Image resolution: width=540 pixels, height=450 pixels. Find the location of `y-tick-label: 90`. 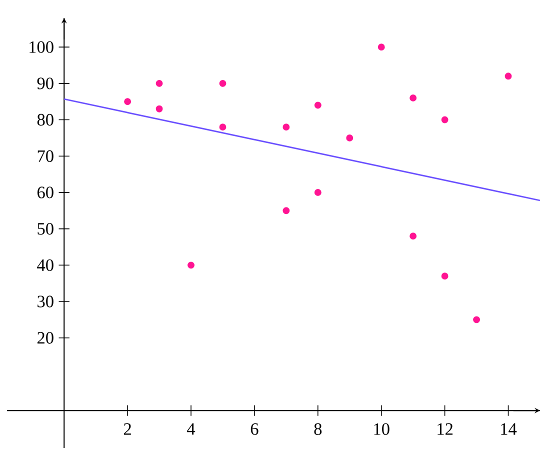

y-tick-label: 90 is located at coordinates (45, 84).